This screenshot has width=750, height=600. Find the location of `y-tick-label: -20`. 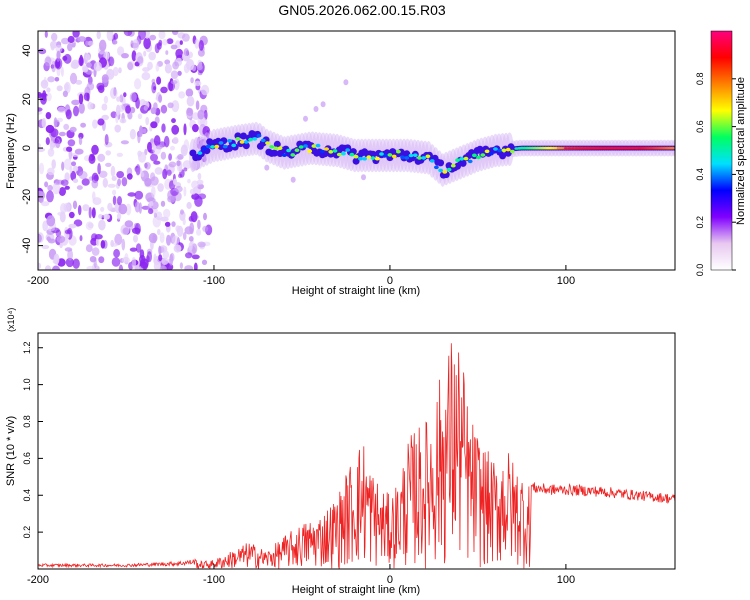

y-tick-label: -20 is located at coordinates (27, 197).